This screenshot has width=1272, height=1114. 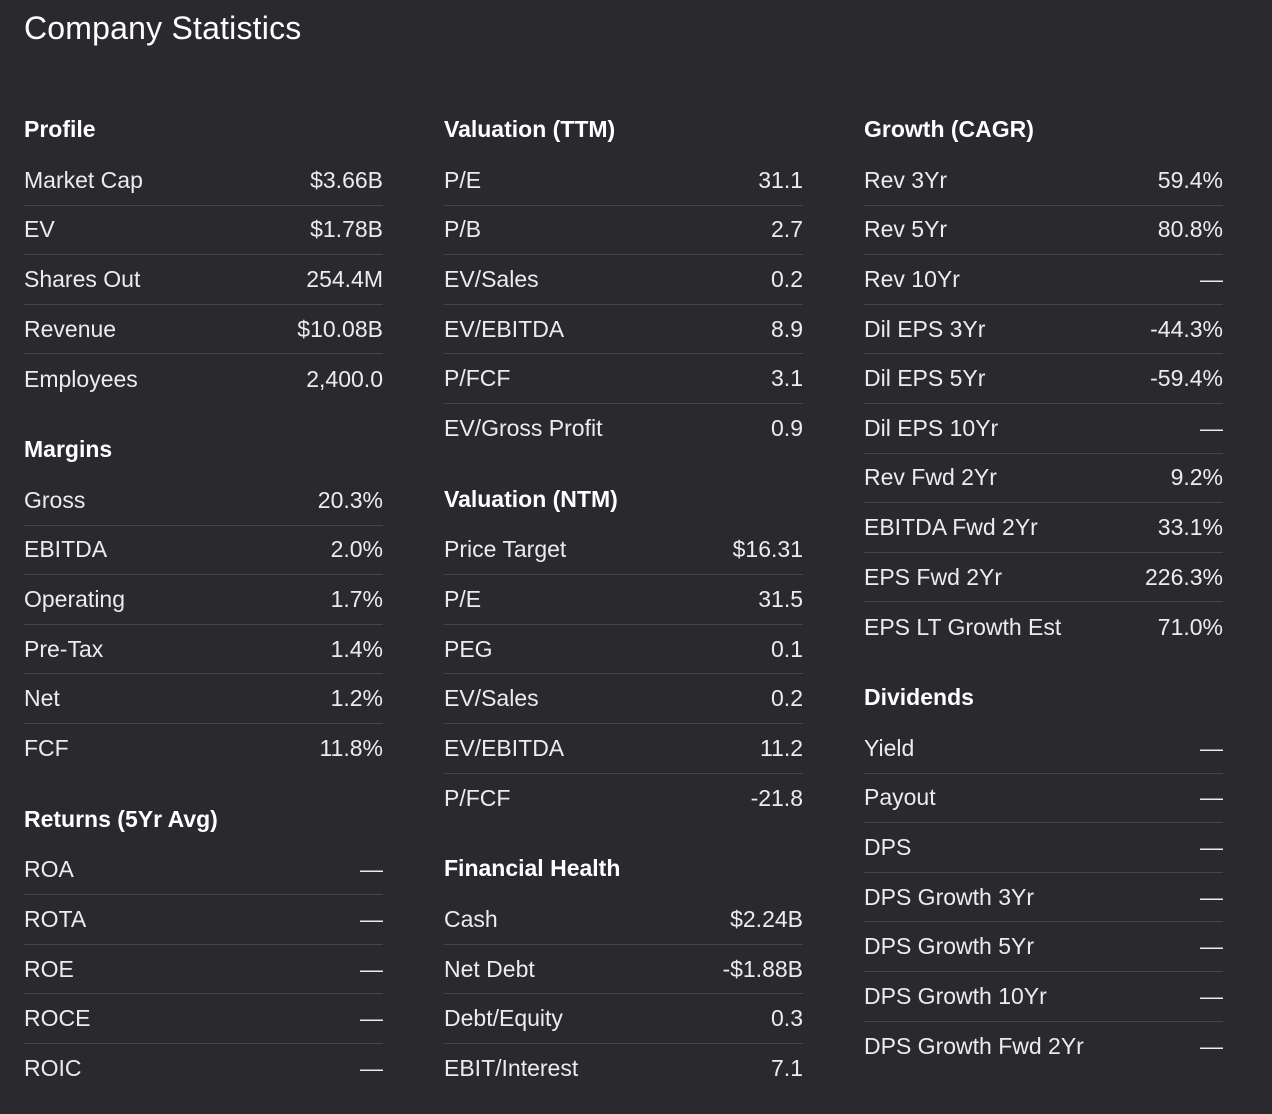 I want to click on stat-row-payout: Payout —, so click(x=1043, y=799).